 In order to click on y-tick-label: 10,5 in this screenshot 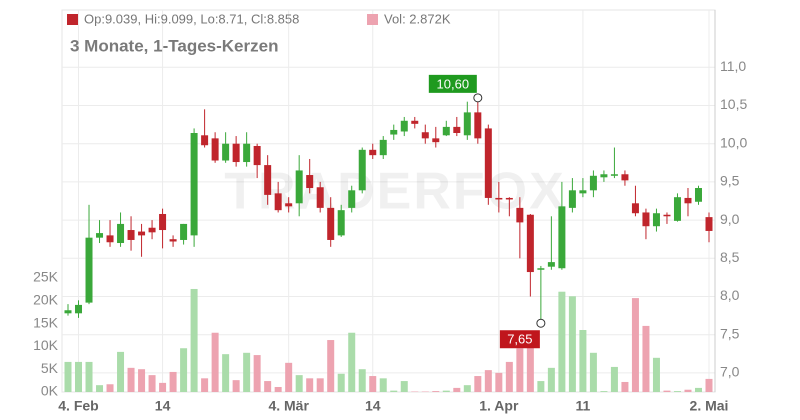, I will do `click(733, 104)`.